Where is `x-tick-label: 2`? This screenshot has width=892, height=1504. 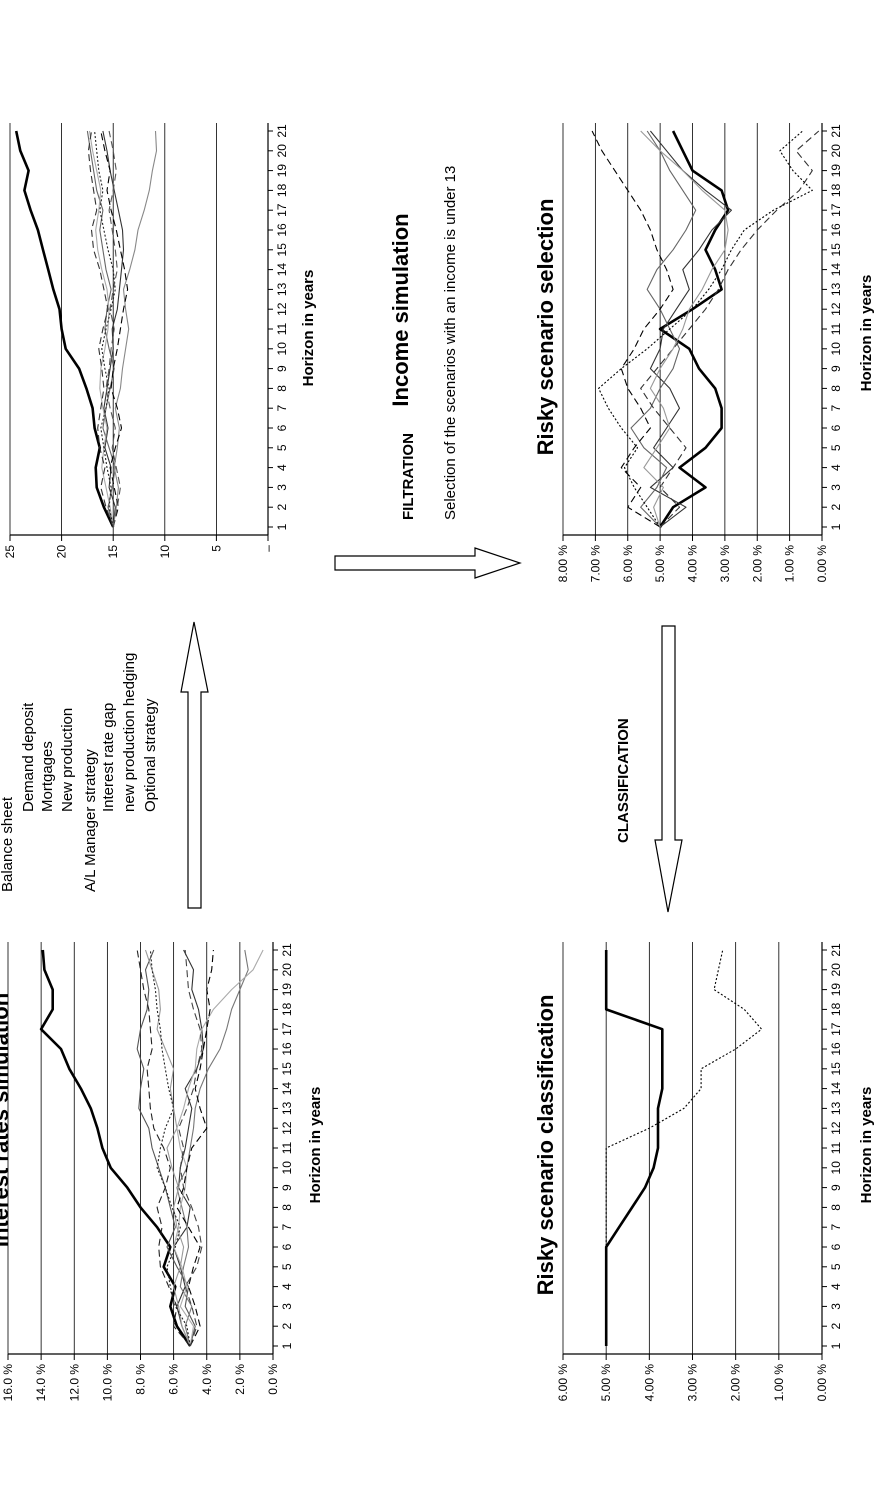 x-tick-label: 2 is located at coordinates (836, 1326).